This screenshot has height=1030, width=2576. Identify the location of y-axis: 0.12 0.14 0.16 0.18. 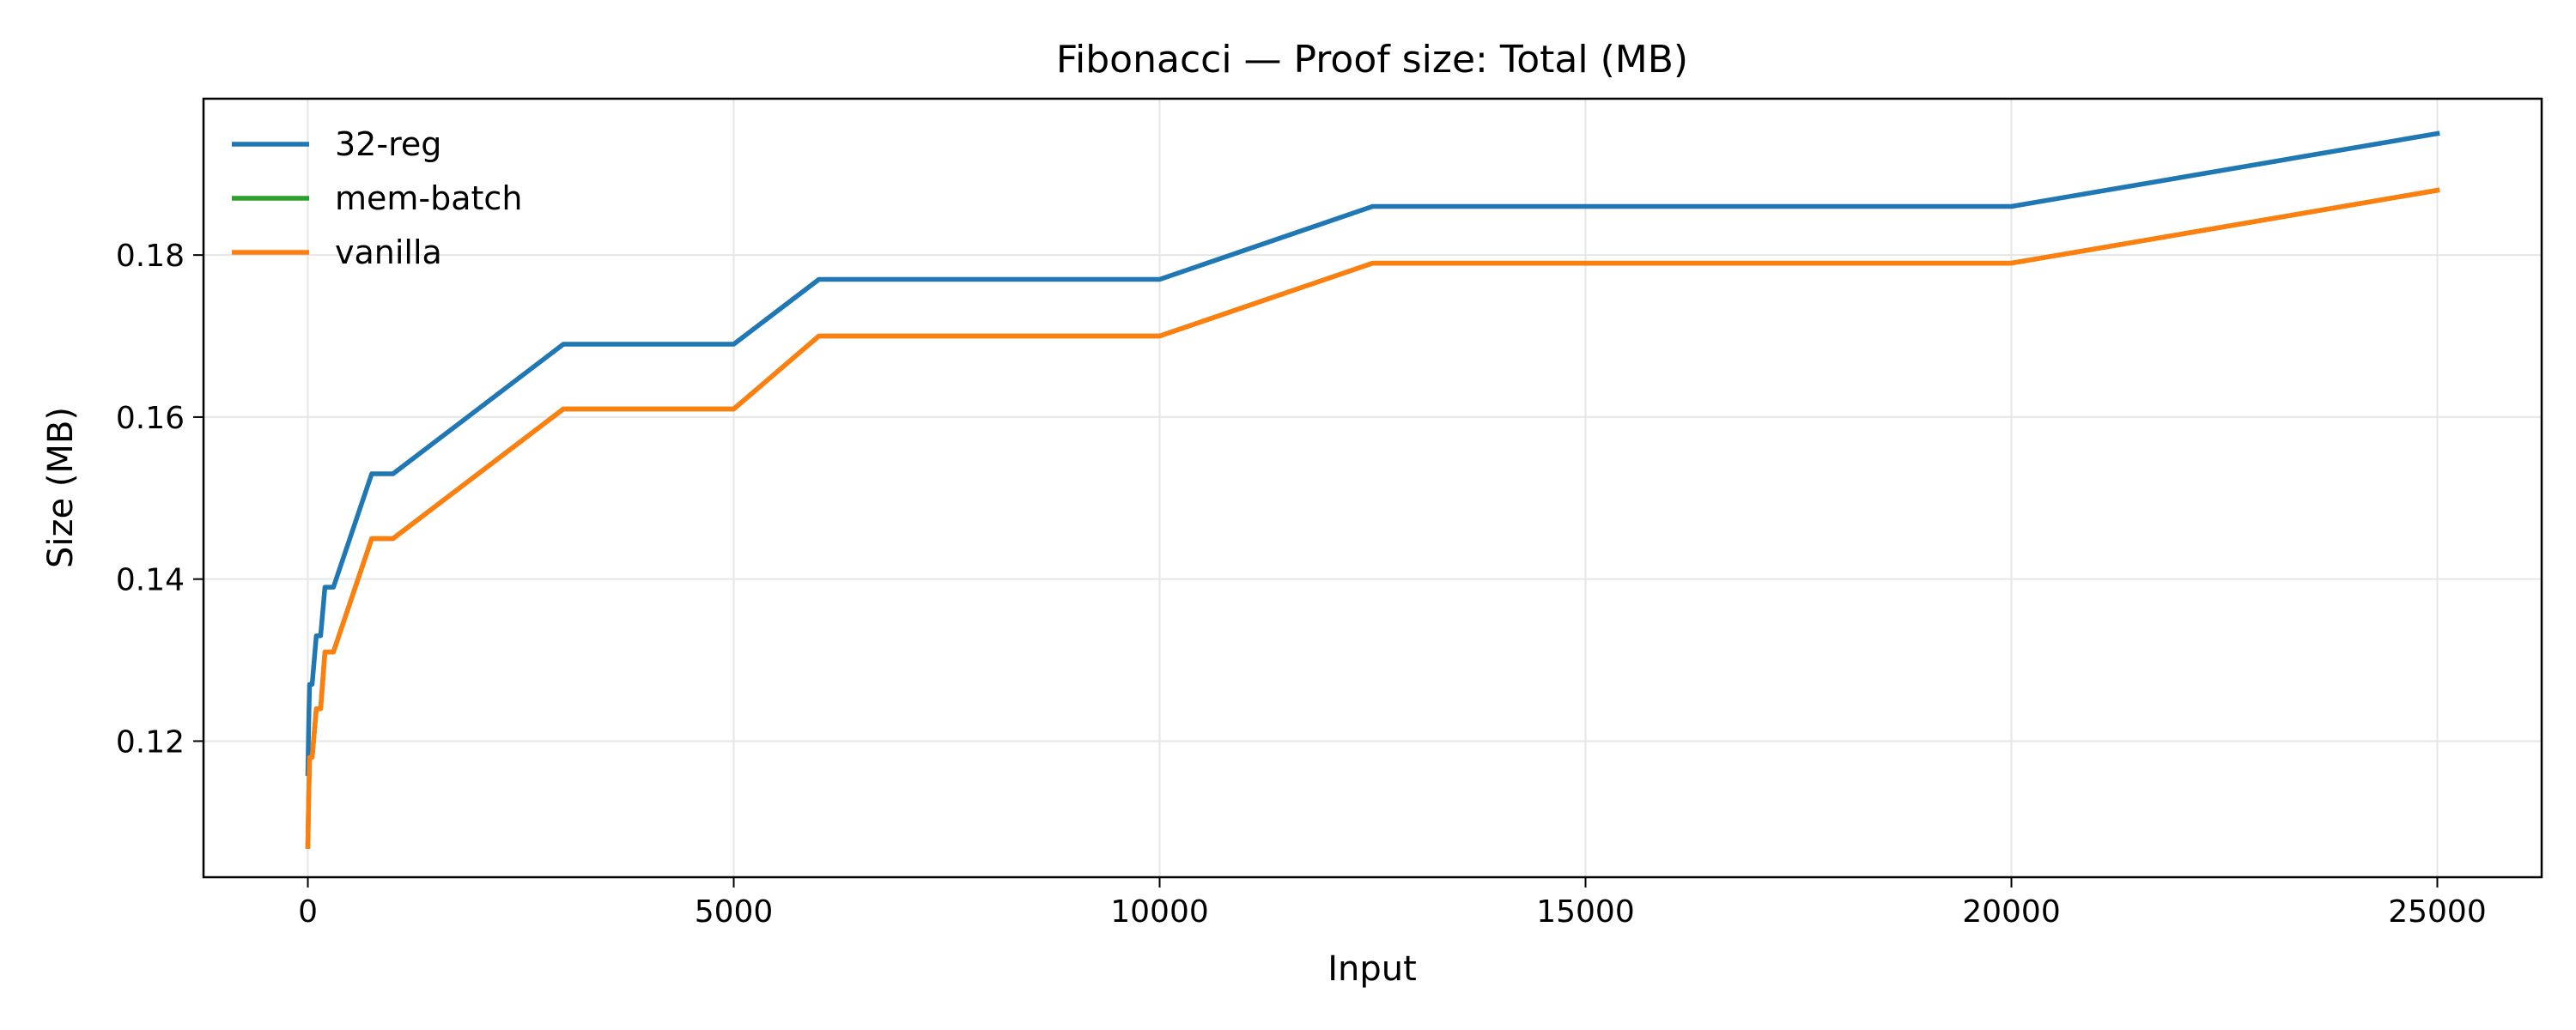
(160, 499).